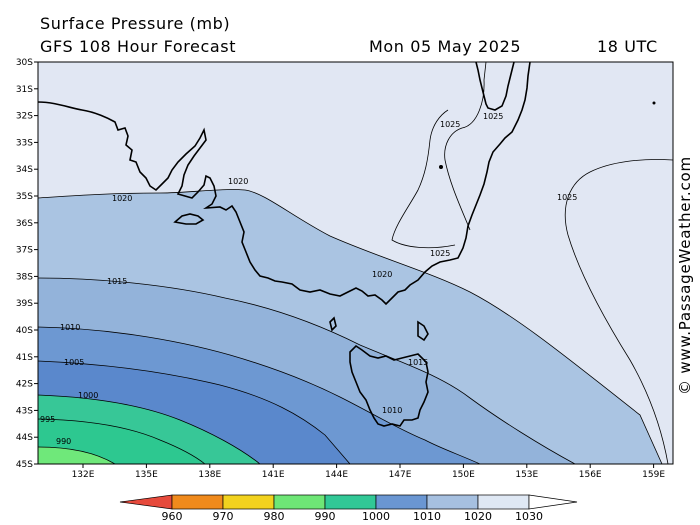  I want to click on lon-label: 135E, so click(146, 475).